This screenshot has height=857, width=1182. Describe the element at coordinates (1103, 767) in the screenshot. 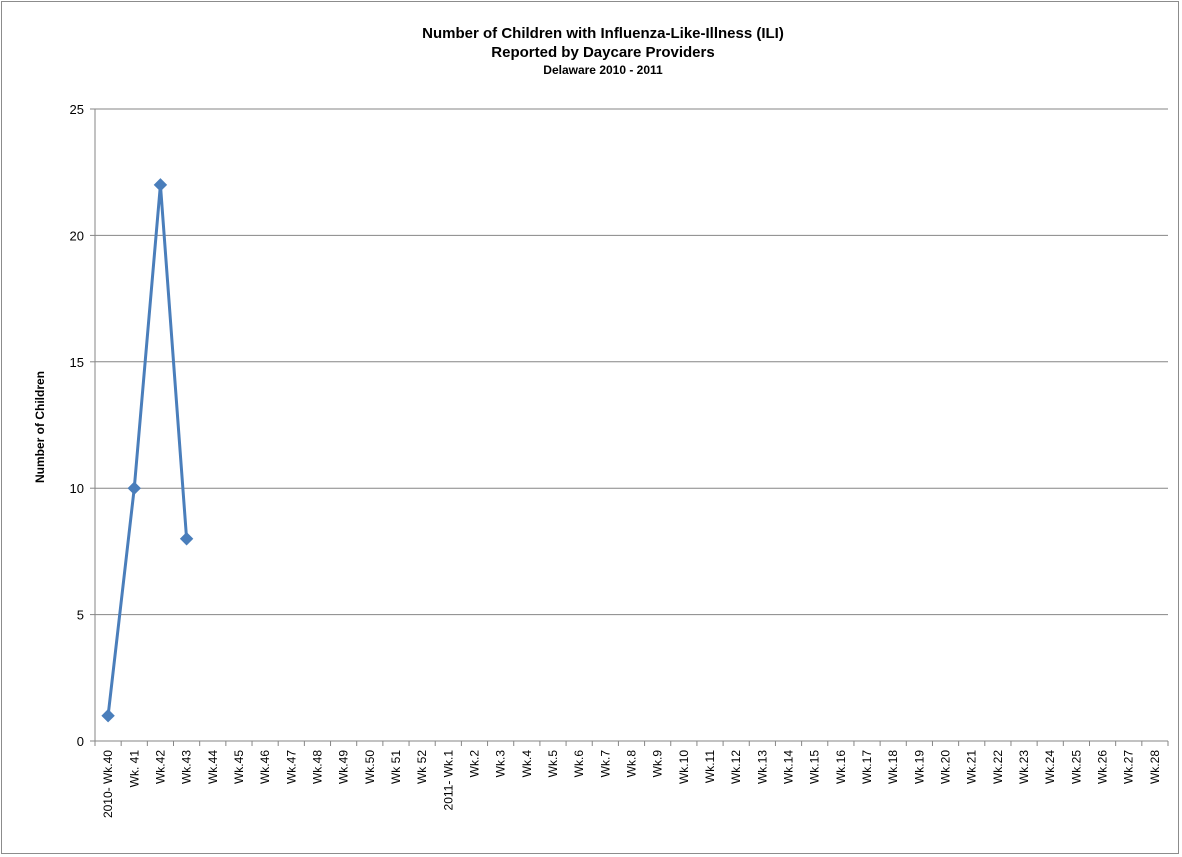

I see `x-tick-label: Wk.26` at that location.